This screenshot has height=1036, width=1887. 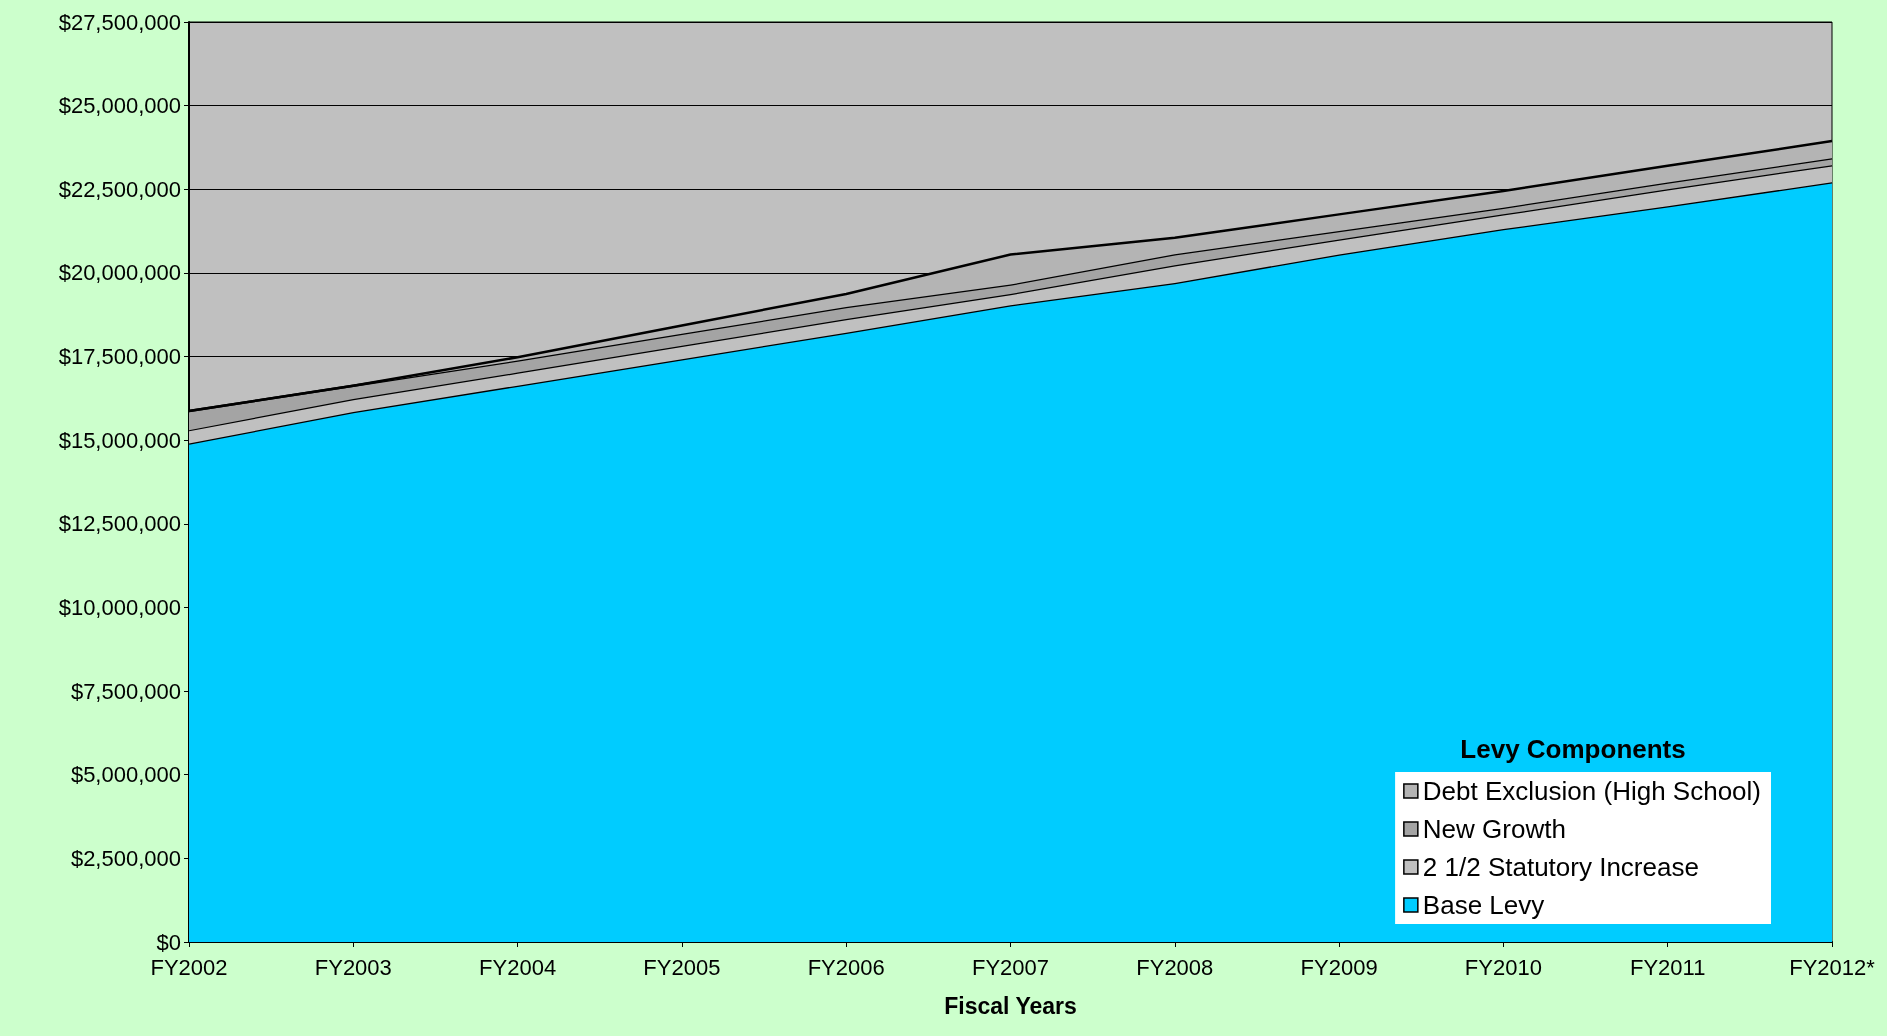 I want to click on y-tick-label: $12,500,000, so click(x=119, y=524).